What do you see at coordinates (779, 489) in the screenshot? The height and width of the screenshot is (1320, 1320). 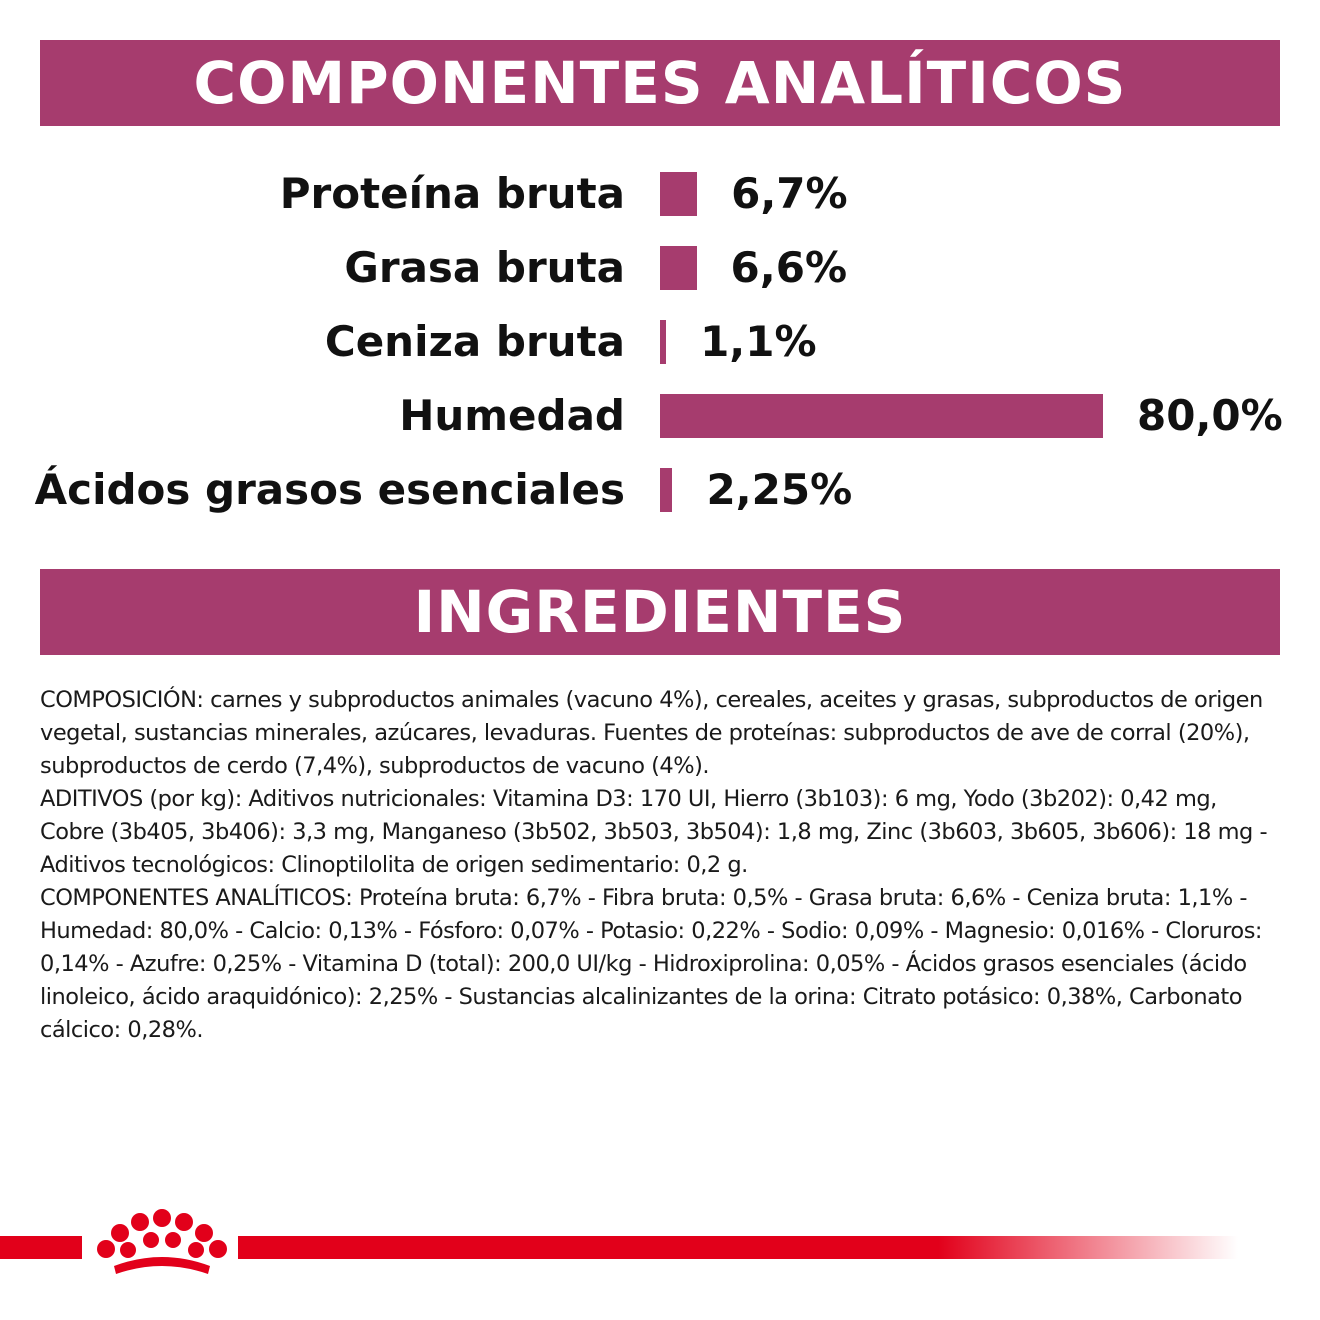 I see `chart-value-label: 2,25%` at bounding box center [779, 489].